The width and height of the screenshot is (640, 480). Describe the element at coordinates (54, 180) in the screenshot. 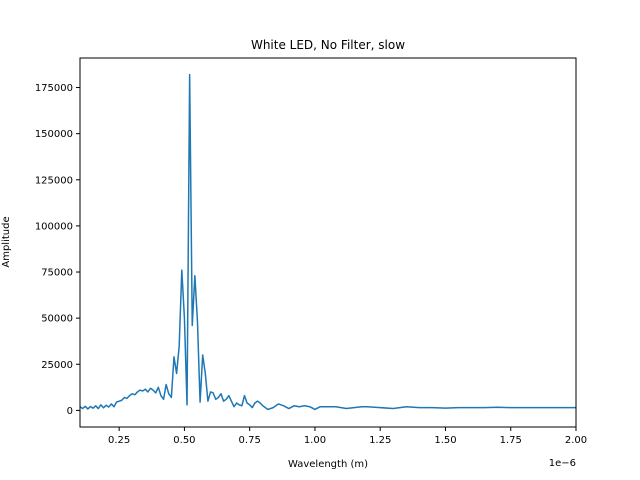

I see `y-tick-label: 125000` at that location.